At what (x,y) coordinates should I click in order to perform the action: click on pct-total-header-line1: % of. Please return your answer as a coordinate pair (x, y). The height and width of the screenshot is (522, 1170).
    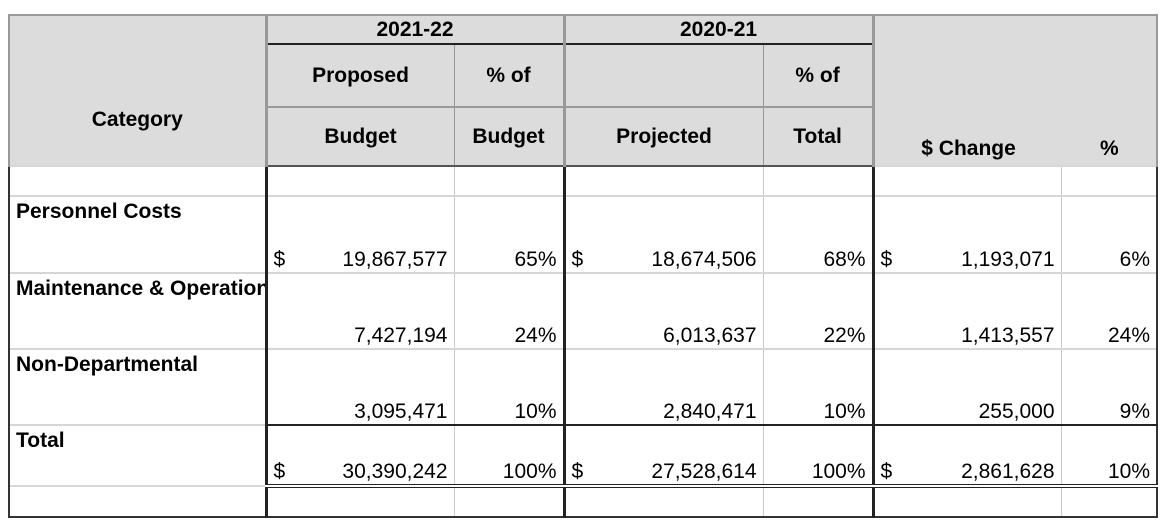
    Looking at the image, I should click on (818, 75).